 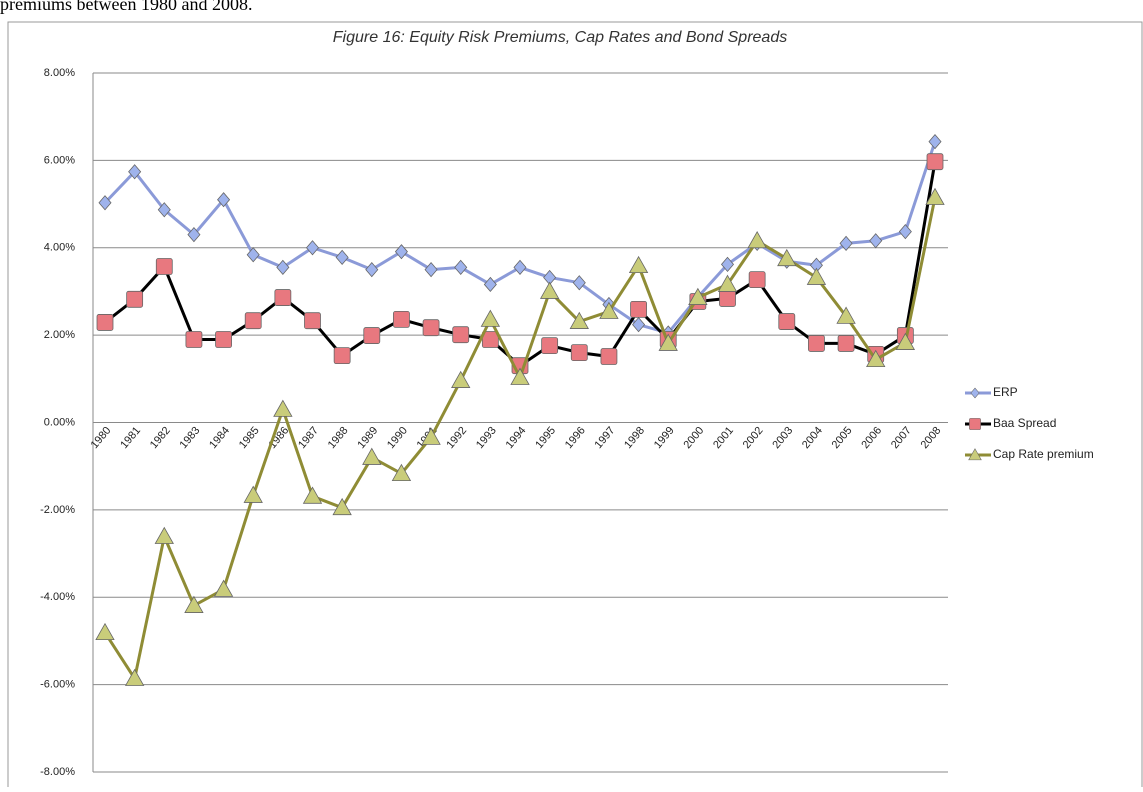 I want to click on legend-label: Cap Rate premium, so click(x=1043, y=454).